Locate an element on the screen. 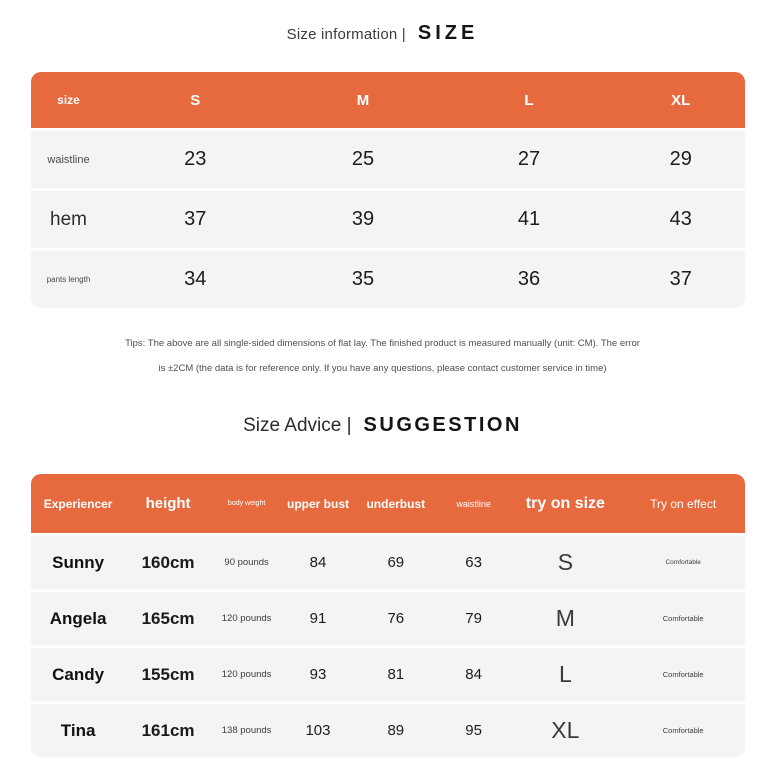 This screenshot has width=765, height=779. column-header-s: S is located at coordinates (195, 100).